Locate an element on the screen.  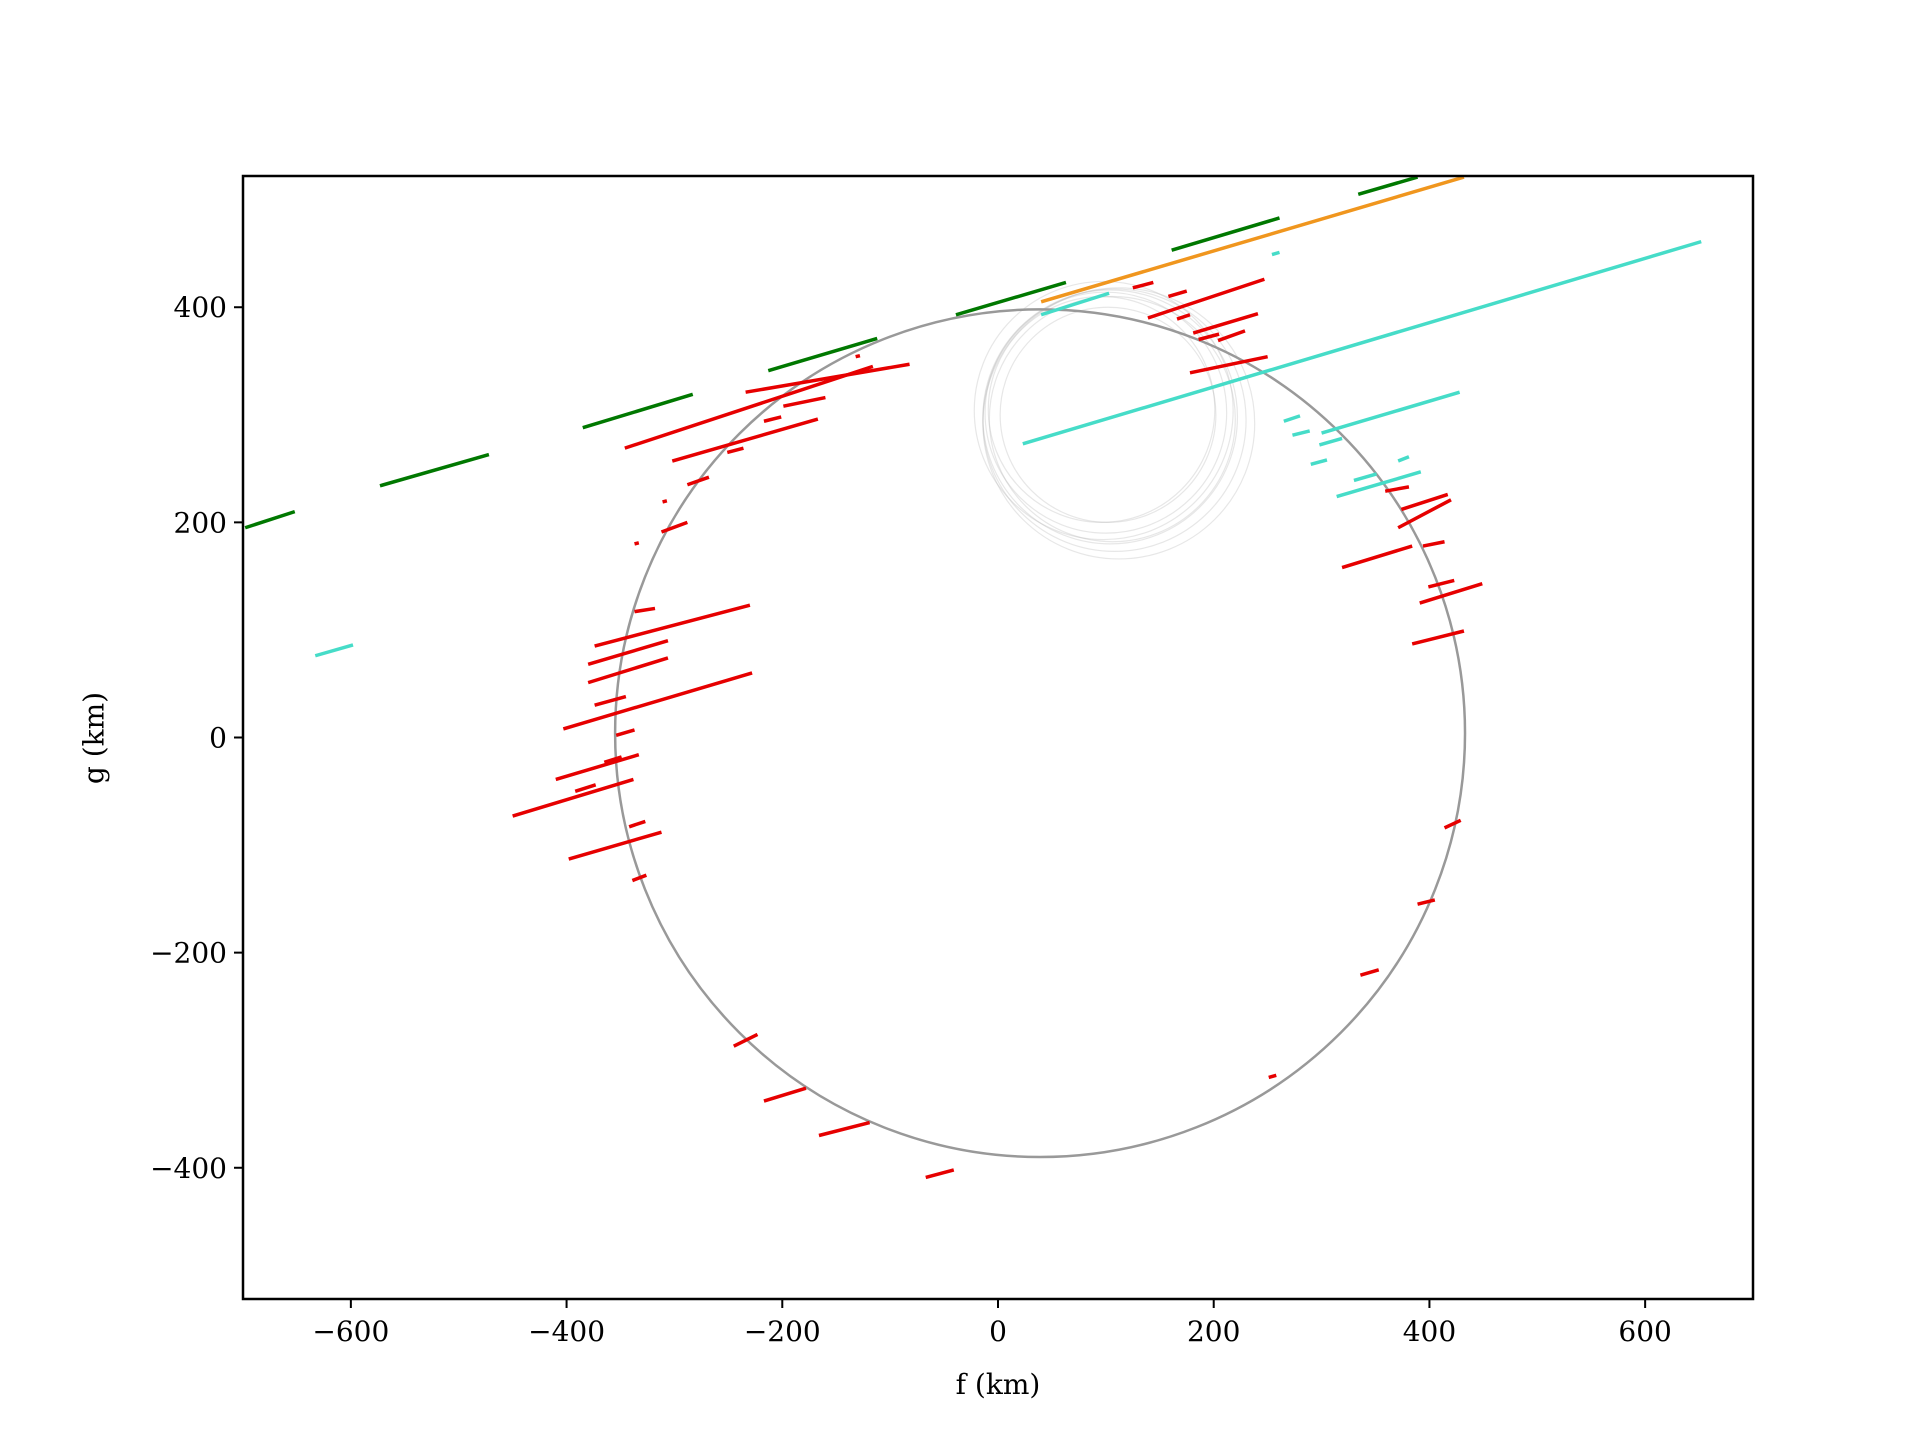
y-tick-label: −400 is located at coordinates (188, 1168).